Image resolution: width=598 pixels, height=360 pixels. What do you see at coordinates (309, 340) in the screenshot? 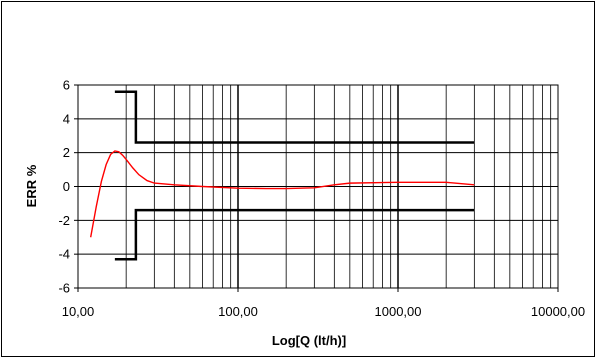
I see `x-axis-label: Log[Q (lt/h)]` at bounding box center [309, 340].